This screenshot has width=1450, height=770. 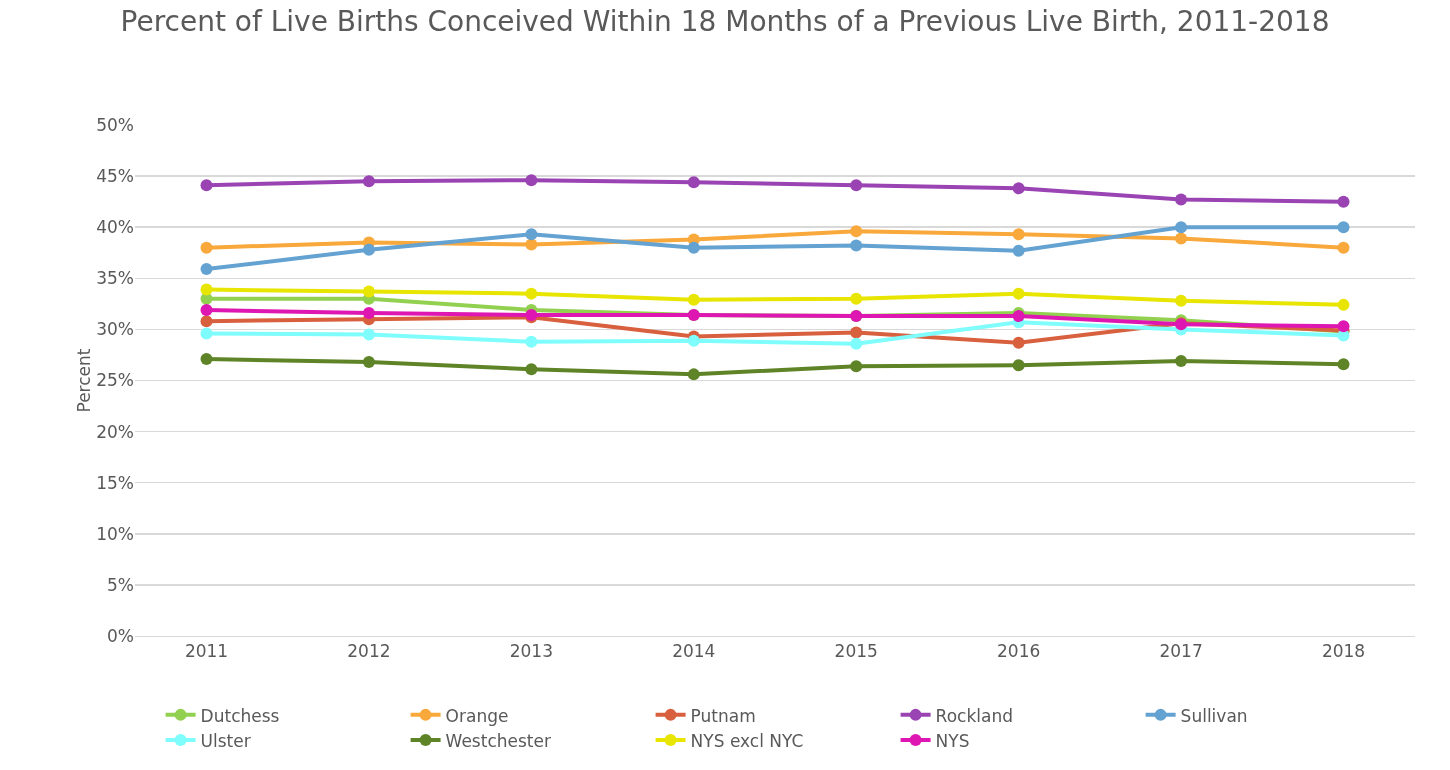 What do you see at coordinates (120, 635) in the screenshot?
I see `y-tick-label: 0%` at bounding box center [120, 635].